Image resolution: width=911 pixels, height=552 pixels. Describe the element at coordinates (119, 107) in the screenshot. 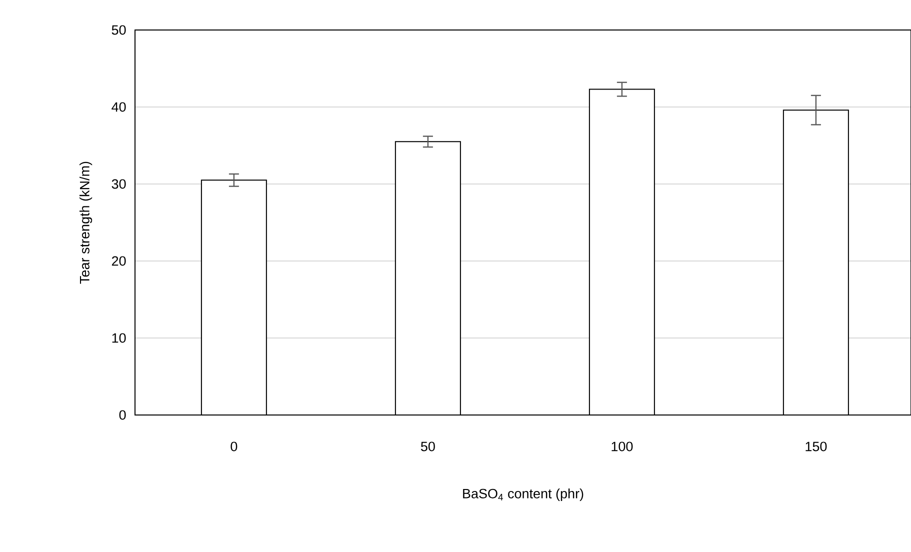

I see `y-tick-label: 40` at that location.